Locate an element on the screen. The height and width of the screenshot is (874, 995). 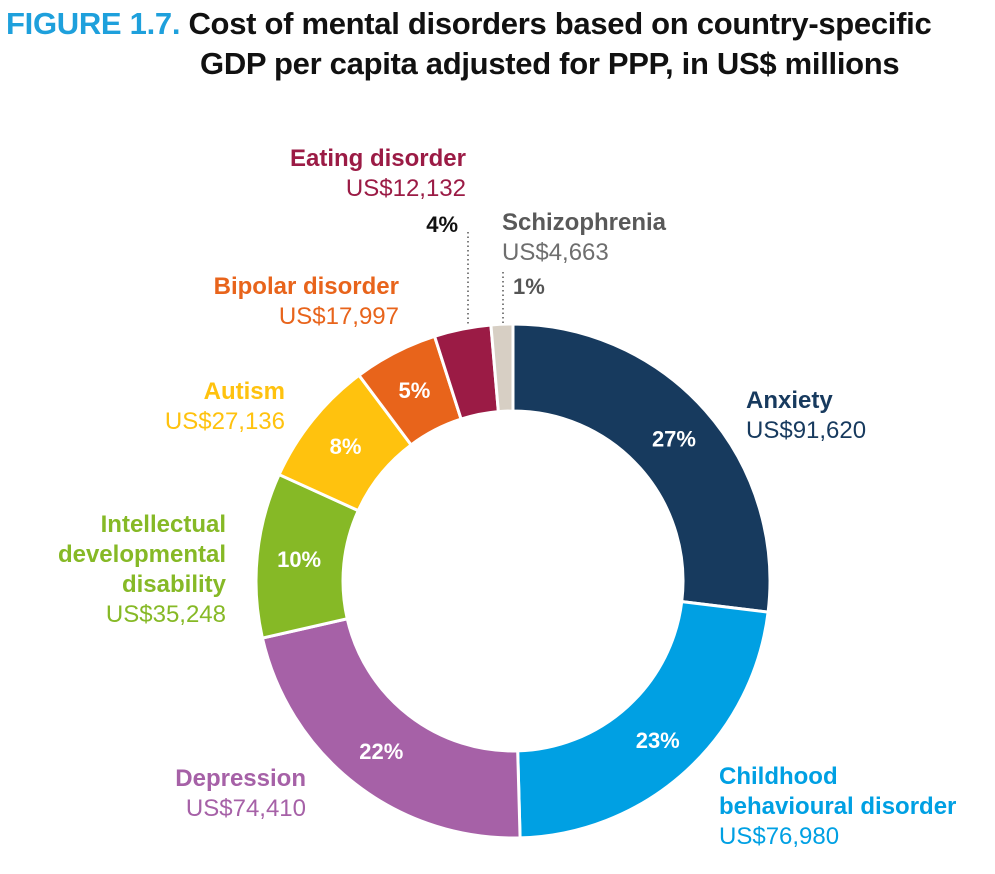
pct-label-bipolar-disorder: 5% is located at coordinates (415, 390).